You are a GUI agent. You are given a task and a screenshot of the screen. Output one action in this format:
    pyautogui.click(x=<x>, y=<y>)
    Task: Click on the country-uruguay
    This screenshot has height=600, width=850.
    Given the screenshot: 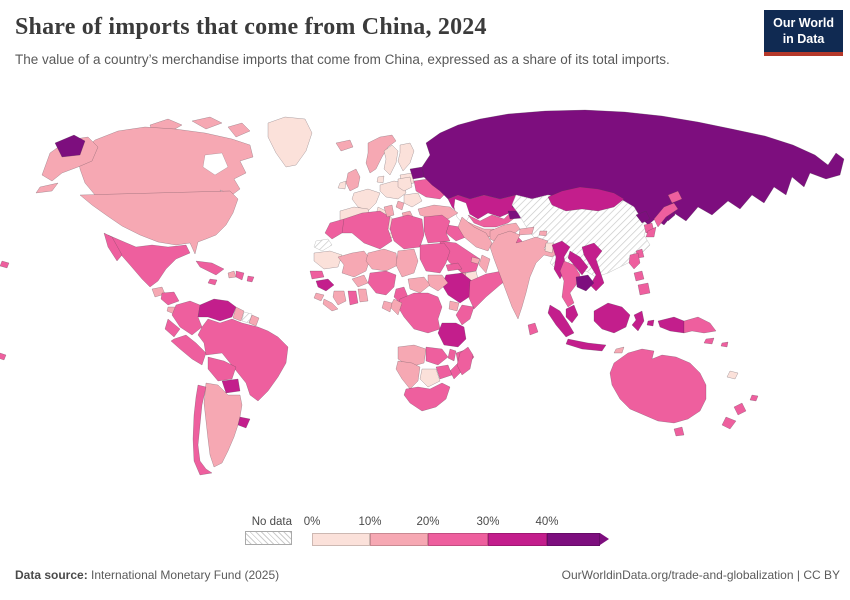 What is the action you would take?
    pyautogui.click(x=244, y=422)
    